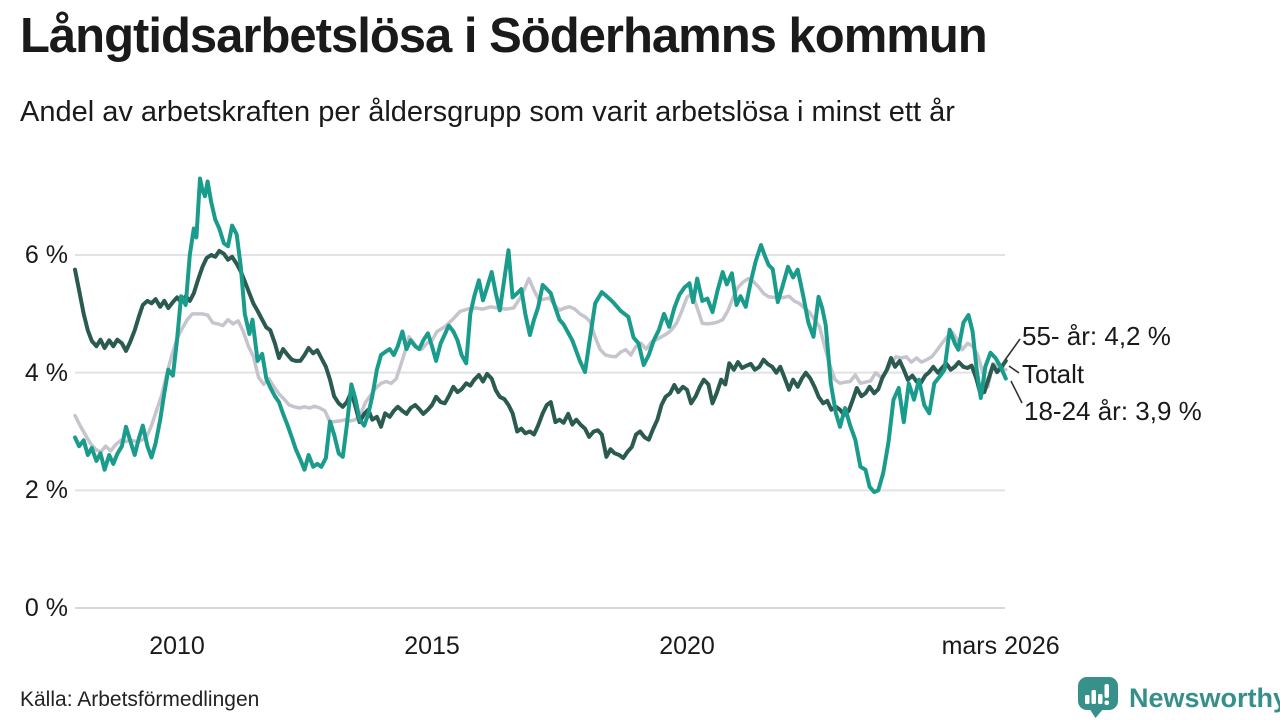 The height and width of the screenshot is (720, 1280). What do you see at coordinates (46, 490) in the screenshot?
I see `y-tick-label-2: 2 %` at bounding box center [46, 490].